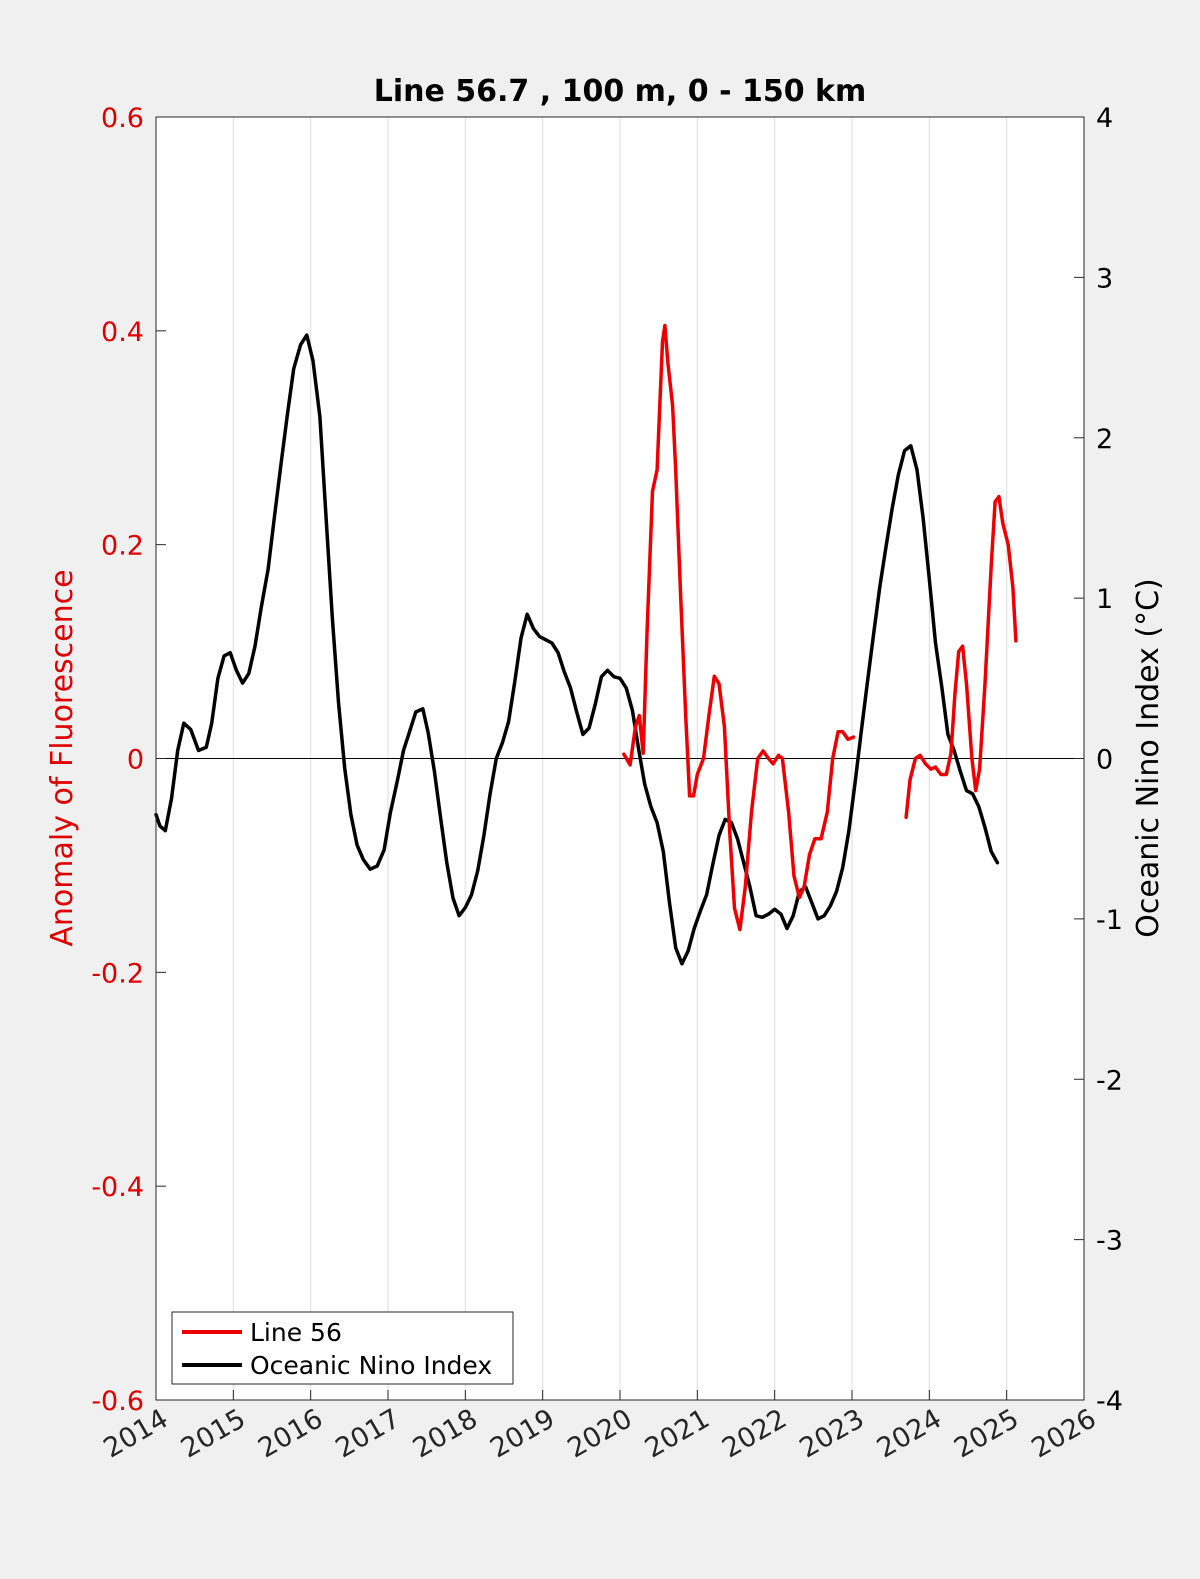 The height and width of the screenshot is (1579, 1200). Describe the element at coordinates (1109, 1401) in the screenshot. I see `right-tick-label: -4` at that location.